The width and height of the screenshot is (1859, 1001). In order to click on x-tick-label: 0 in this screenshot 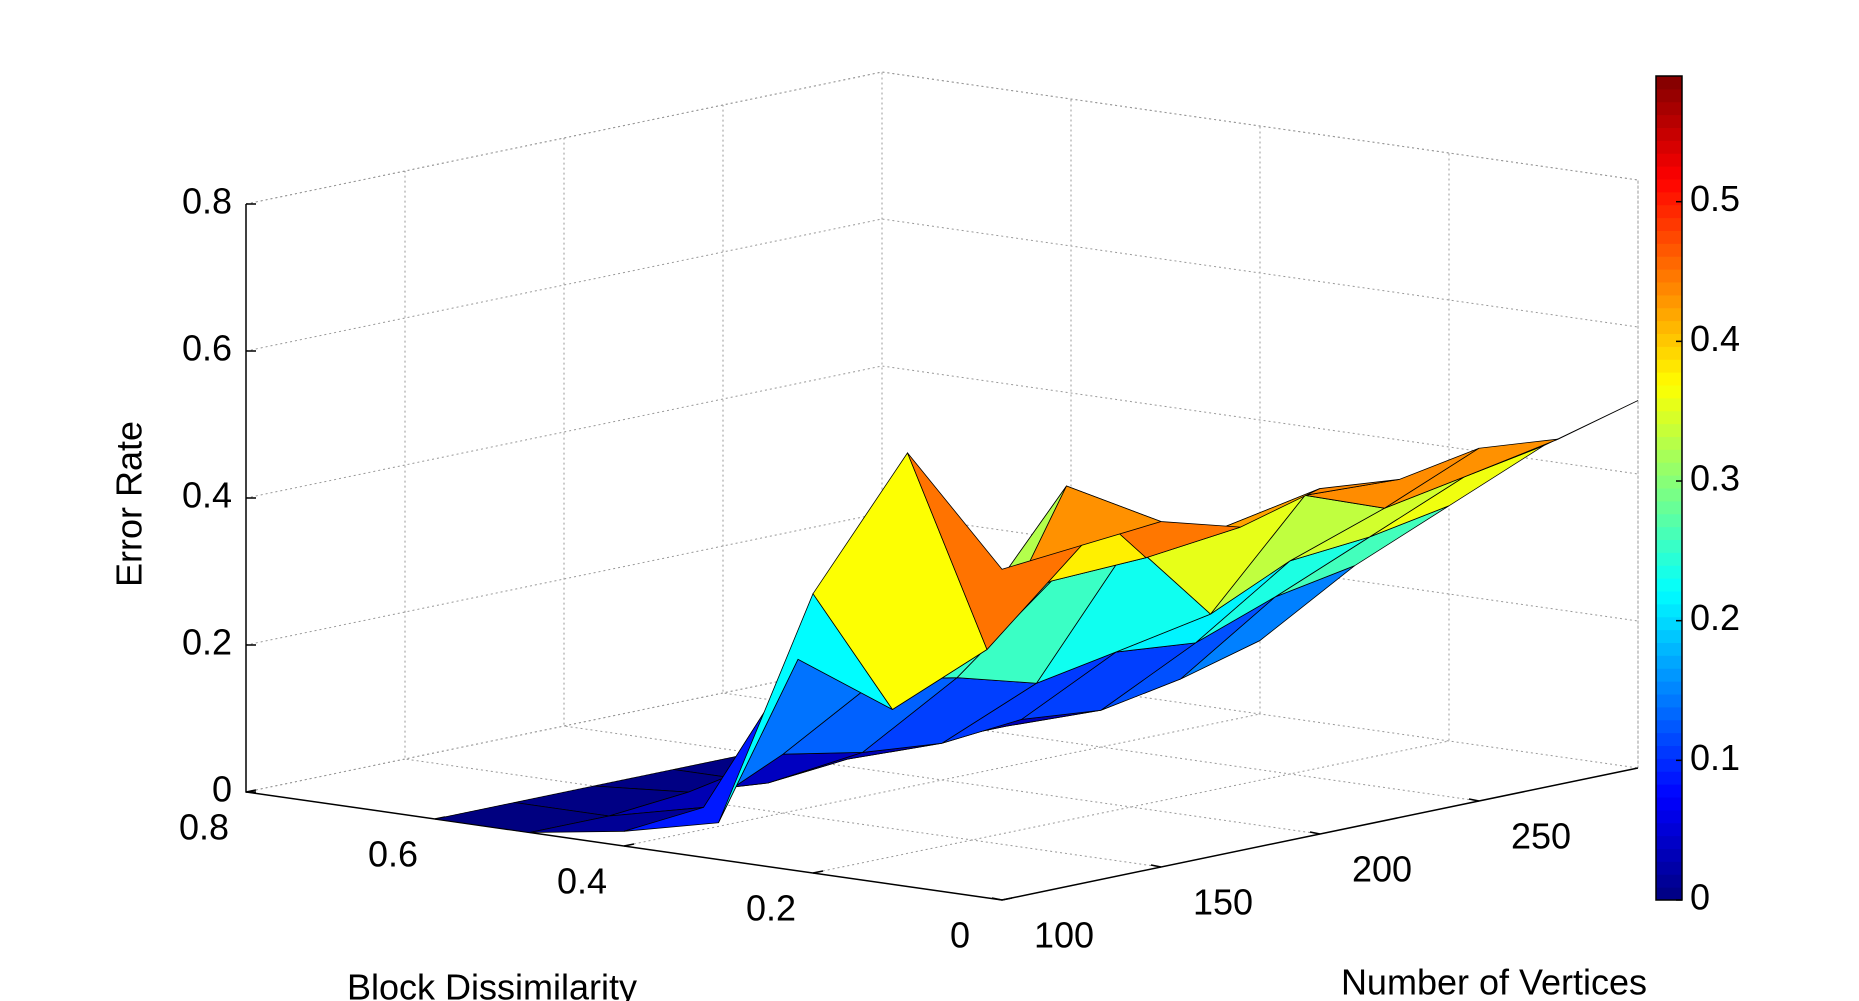, I will do `click(960, 935)`.